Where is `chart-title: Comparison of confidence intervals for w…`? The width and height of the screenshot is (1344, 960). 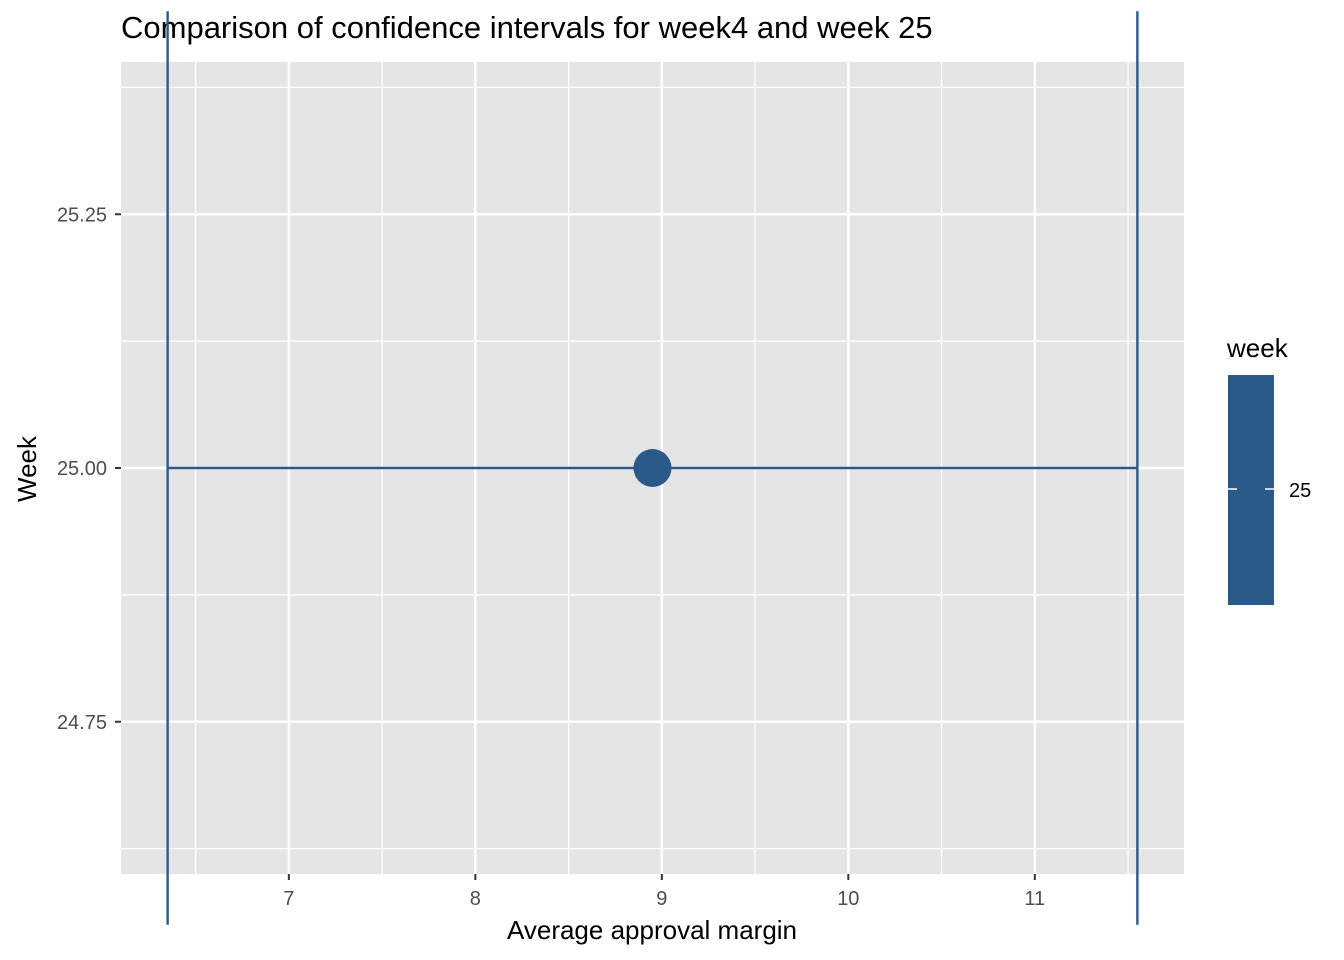 chart-title: Comparison of confidence intervals for w… is located at coordinates (527, 27).